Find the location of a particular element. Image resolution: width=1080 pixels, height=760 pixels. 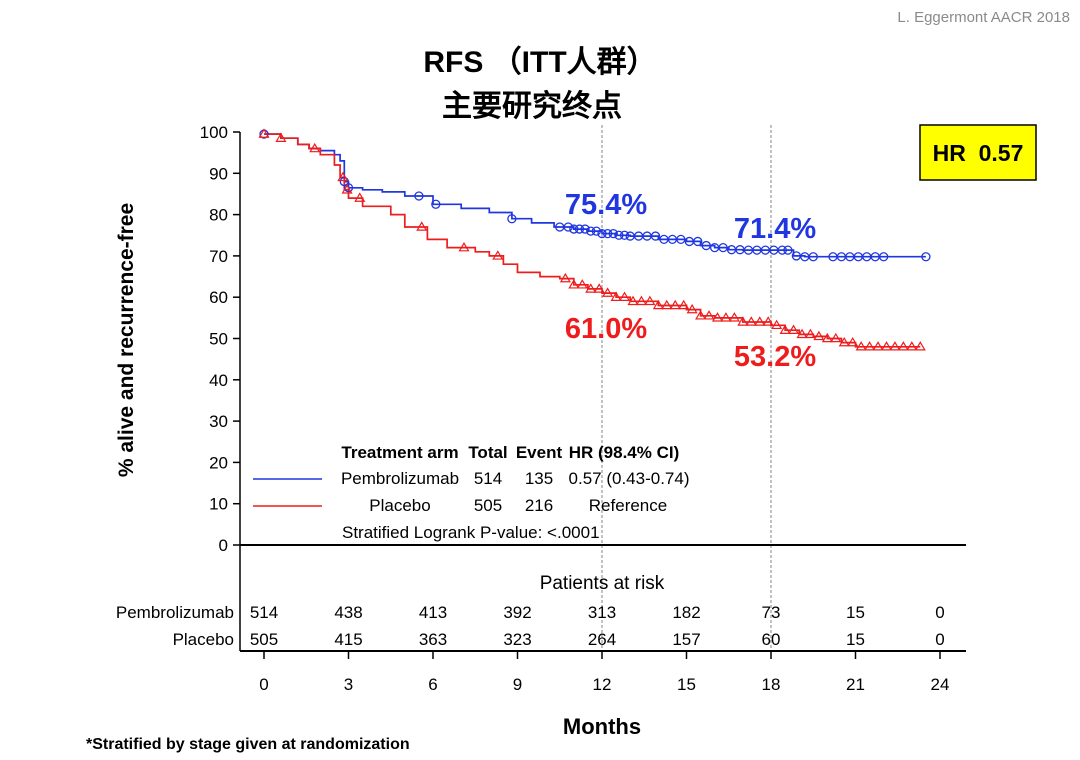

risk-row-placebo-label: Placebo is located at coordinates (203, 639).